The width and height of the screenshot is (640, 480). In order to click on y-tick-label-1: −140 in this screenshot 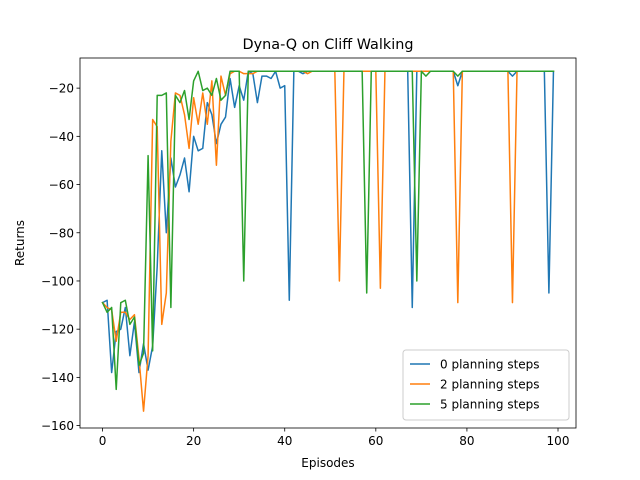, I will do `click(57, 378)`.